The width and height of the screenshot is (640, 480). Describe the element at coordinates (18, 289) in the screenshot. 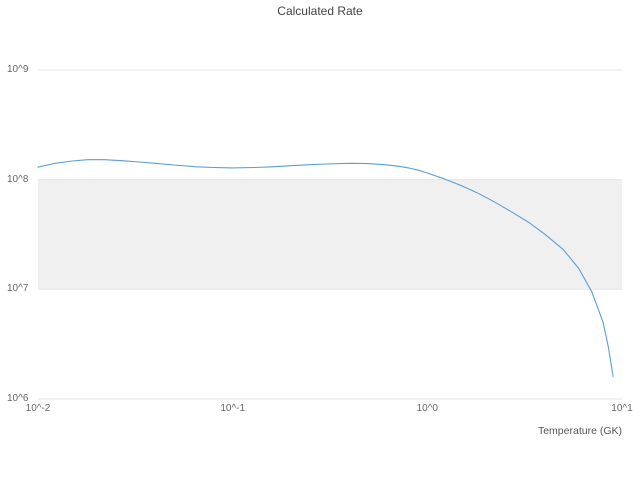

I see `y-tick-label: 10^7` at that location.